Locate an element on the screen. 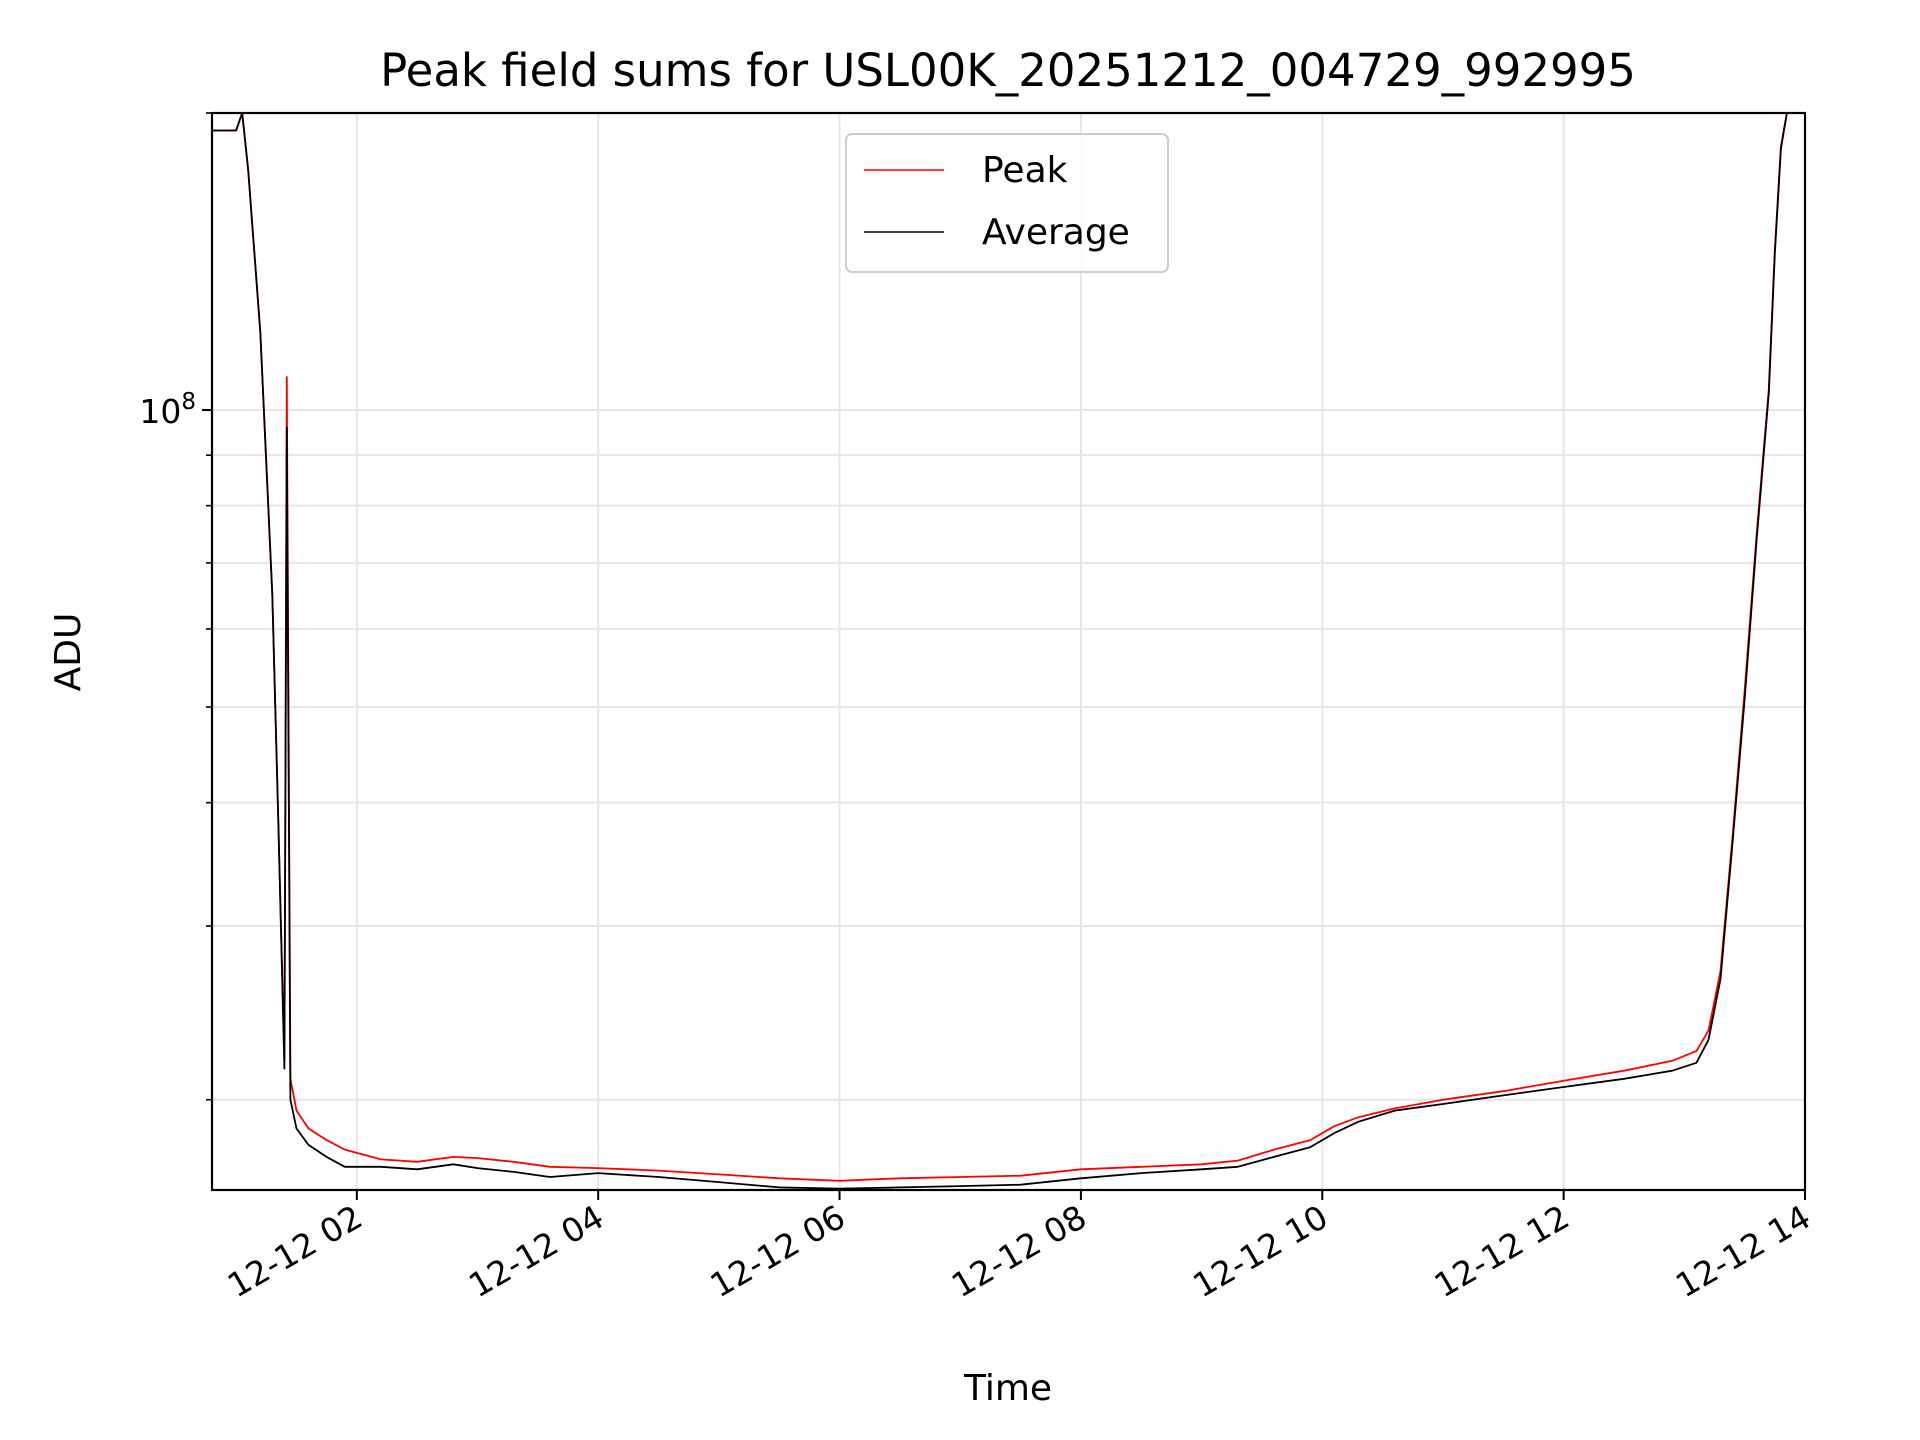 This screenshot has width=1920, height=1440. legend: Peak Average is located at coordinates (1007, 203).